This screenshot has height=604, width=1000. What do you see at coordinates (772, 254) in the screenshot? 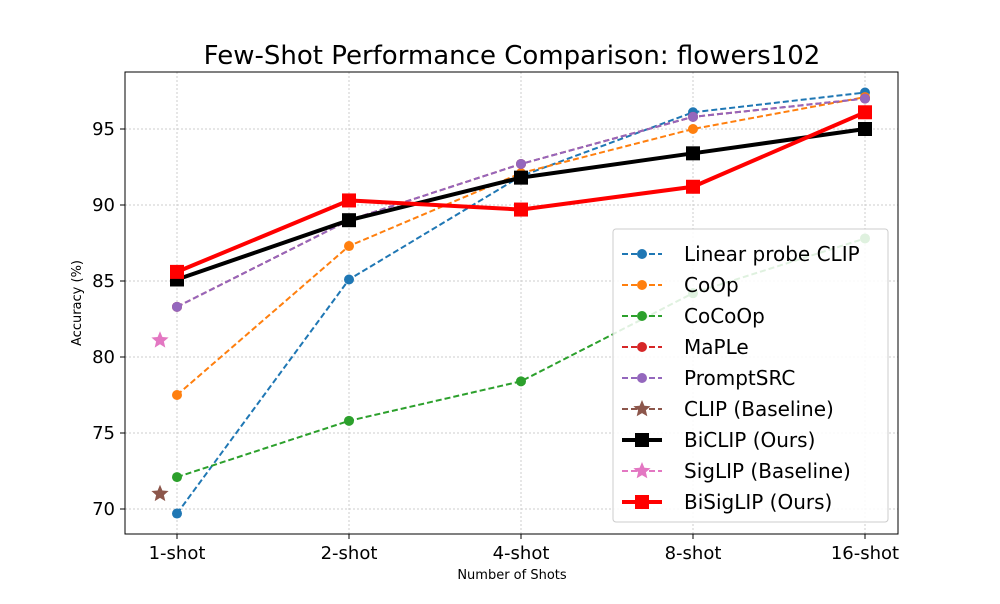
I see `legend-label: Linear probe CLIP` at bounding box center [772, 254].